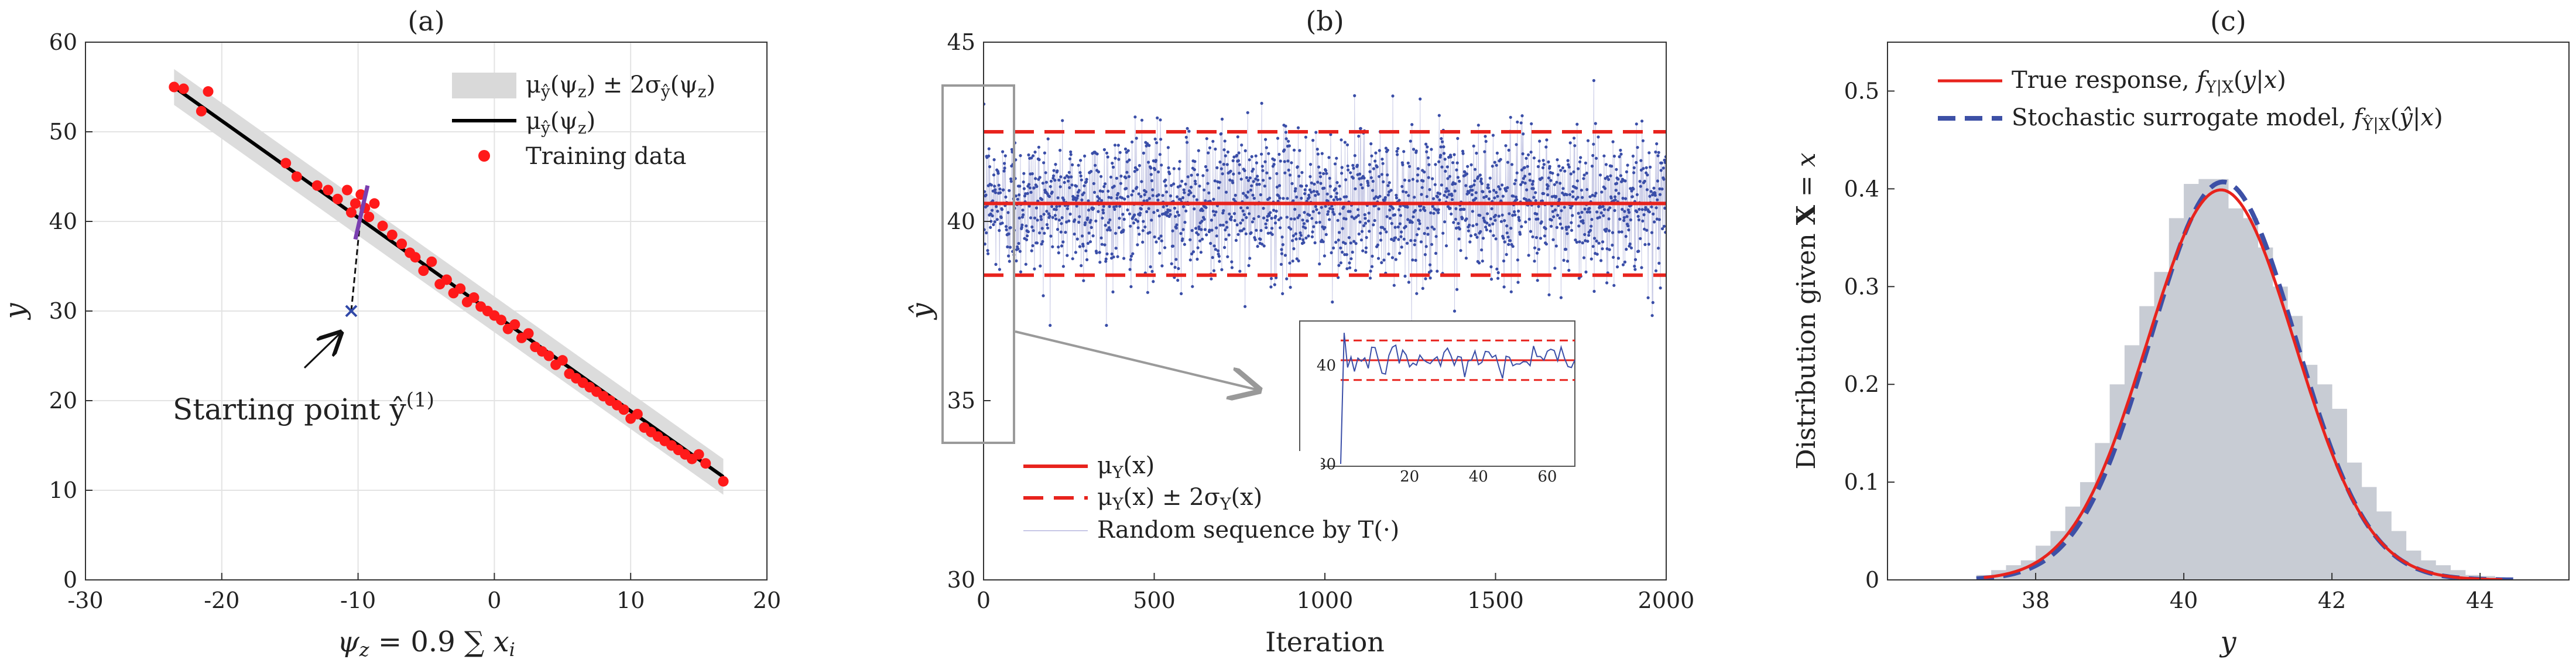  What do you see at coordinates (484, 156) in the screenshot?
I see `legend-training-swatch` at bounding box center [484, 156].